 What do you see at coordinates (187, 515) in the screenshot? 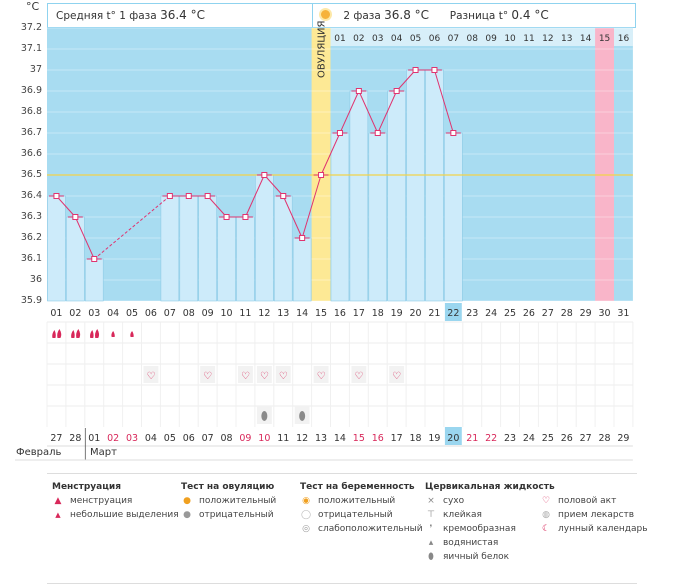
I see `sun-negative-icon: ●` at bounding box center [187, 515].